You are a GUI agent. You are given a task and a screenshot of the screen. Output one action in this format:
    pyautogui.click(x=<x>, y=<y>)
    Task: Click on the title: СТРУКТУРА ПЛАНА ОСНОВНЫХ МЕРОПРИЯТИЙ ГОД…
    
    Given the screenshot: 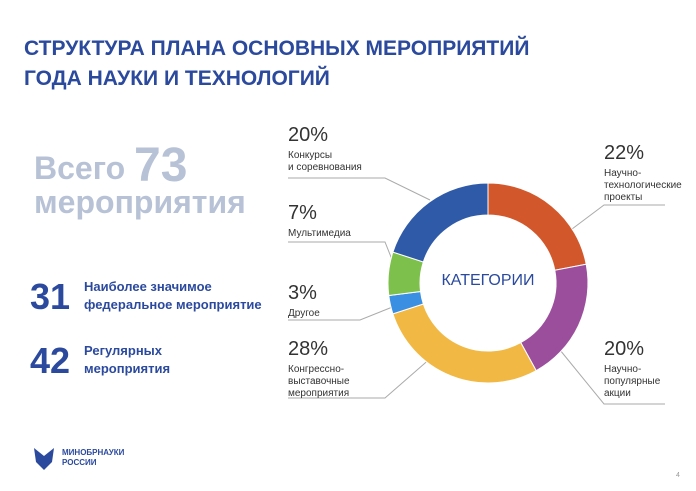 What is the action you would take?
    pyautogui.click(x=277, y=63)
    